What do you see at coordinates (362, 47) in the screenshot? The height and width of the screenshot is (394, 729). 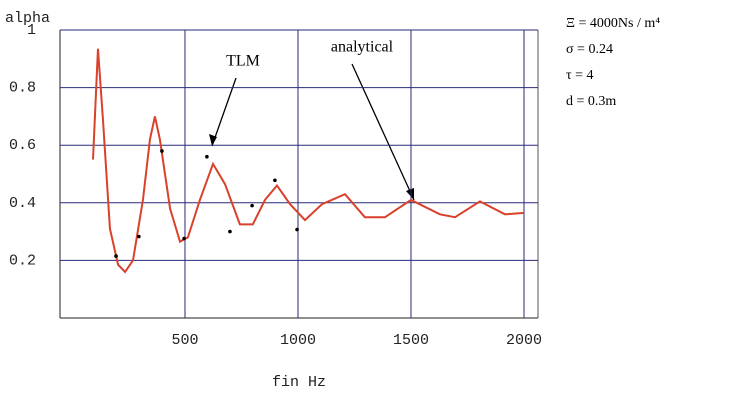 I see `analytical-annotation: analytical` at bounding box center [362, 47].